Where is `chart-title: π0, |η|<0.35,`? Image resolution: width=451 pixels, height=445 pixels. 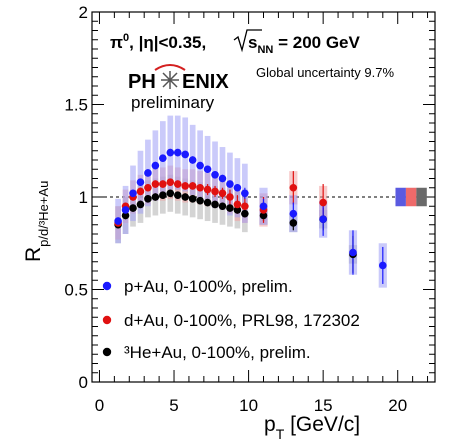
chart-title: π0, |η|<0.35, is located at coordinates (158, 42).